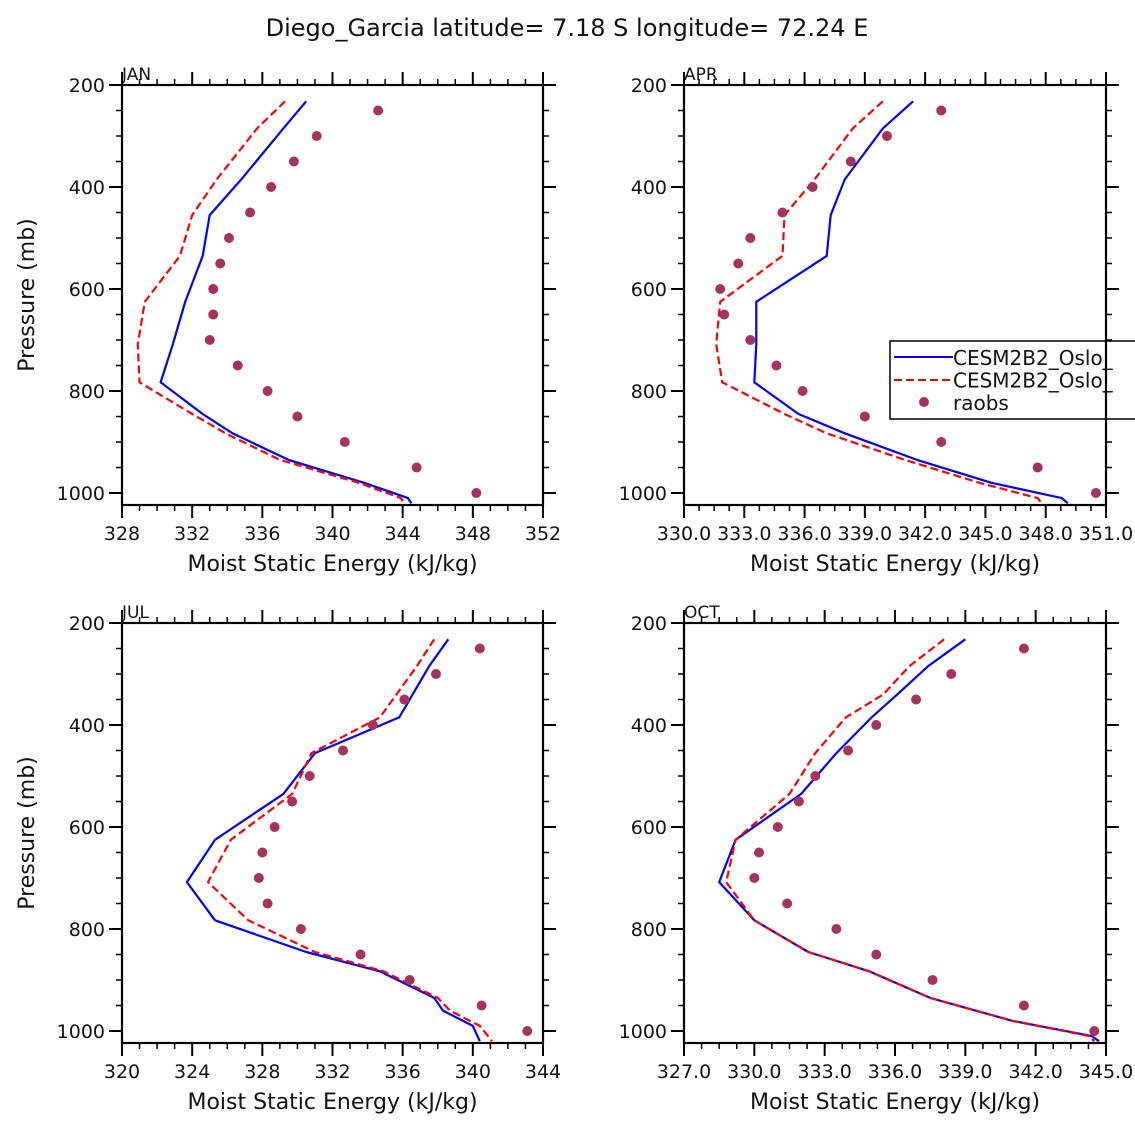 This screenshot has height=1135, width=1135. What do you see at coordinates (135, 613) in the screenshot?
I see `panel-label: JUL` at bounding box center [135, 613].